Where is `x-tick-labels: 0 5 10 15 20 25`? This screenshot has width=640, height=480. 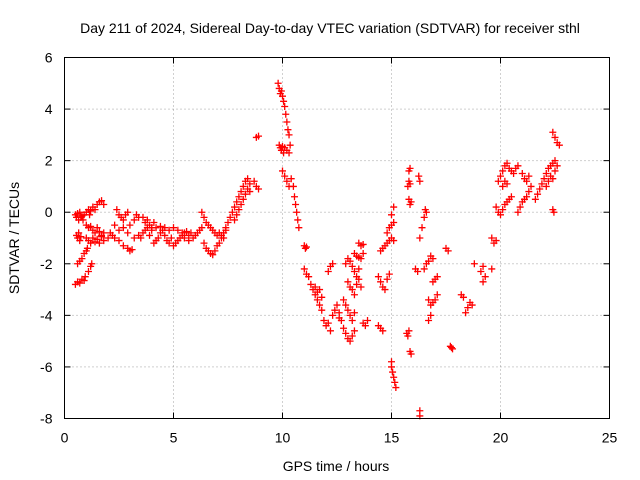
x-tick-labels: 0 5 10 15 20 25 is located at coordinates (339, 438).